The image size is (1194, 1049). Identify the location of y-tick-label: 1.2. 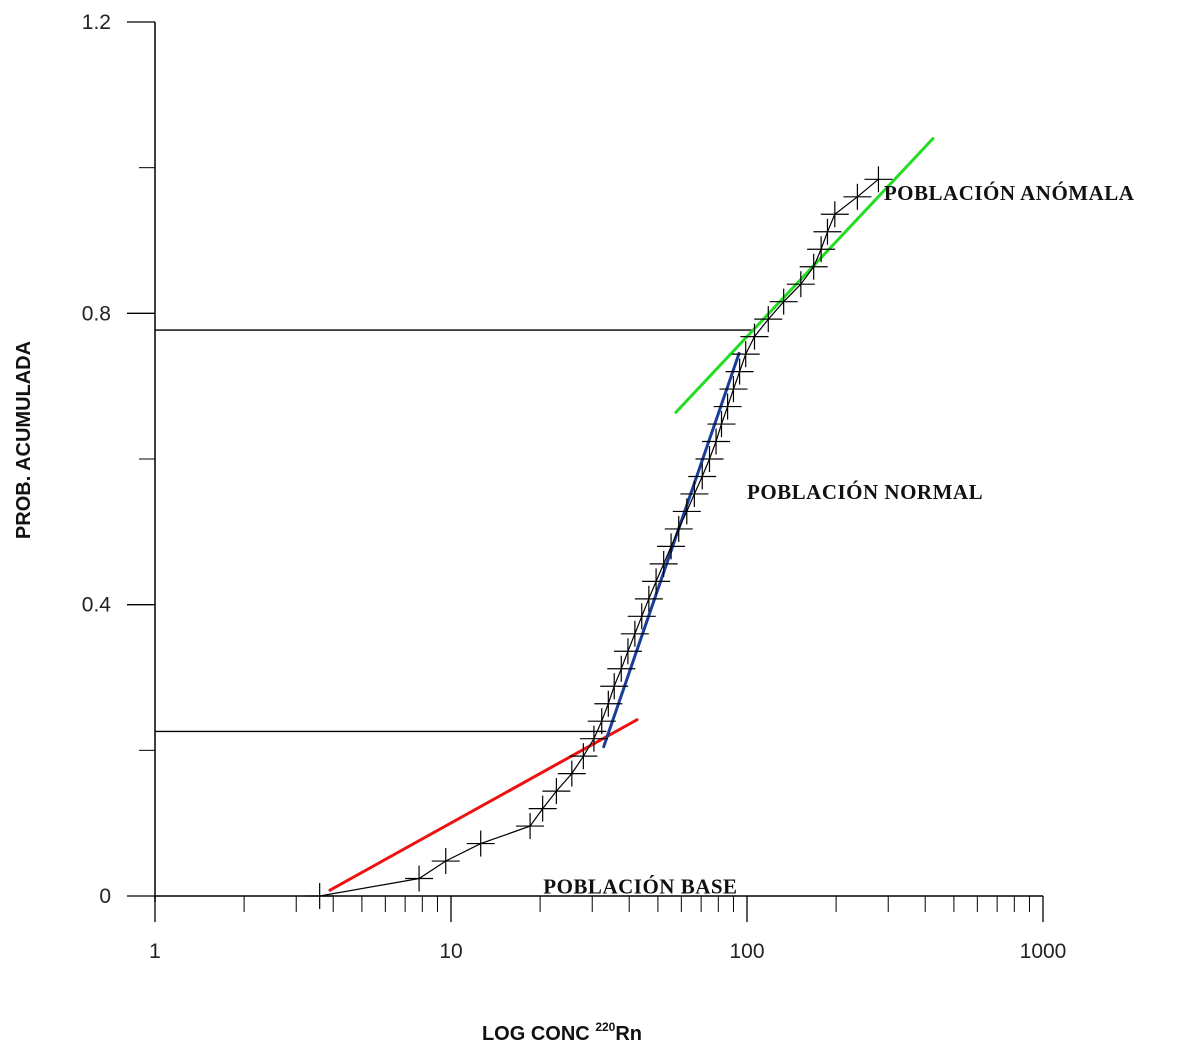
(96, 22).